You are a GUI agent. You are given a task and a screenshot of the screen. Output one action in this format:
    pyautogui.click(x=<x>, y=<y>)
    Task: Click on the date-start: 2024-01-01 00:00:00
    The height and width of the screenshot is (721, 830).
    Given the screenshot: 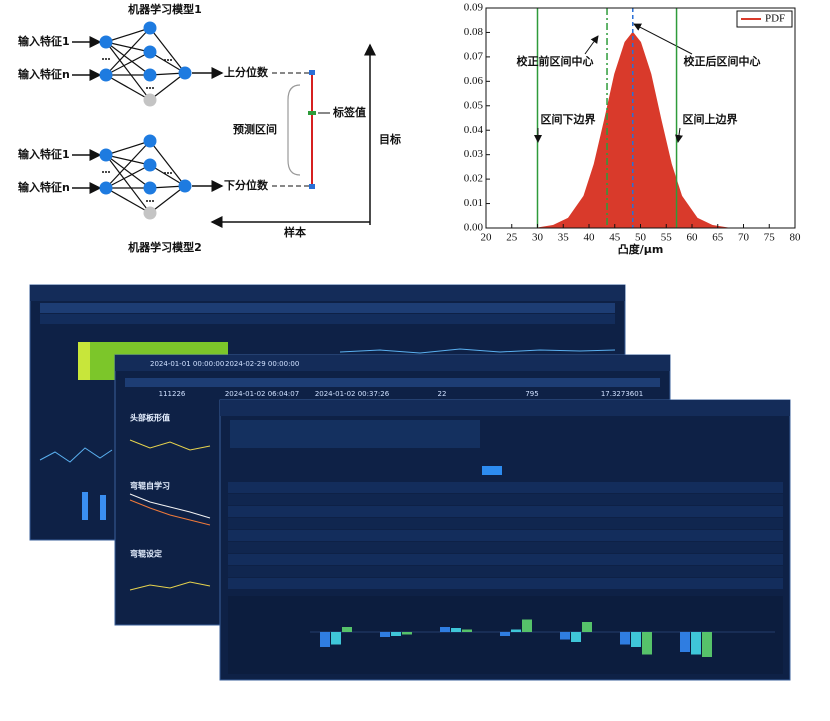 What is the action you would take?
    pyautogui.click(x=187, y=364)
    